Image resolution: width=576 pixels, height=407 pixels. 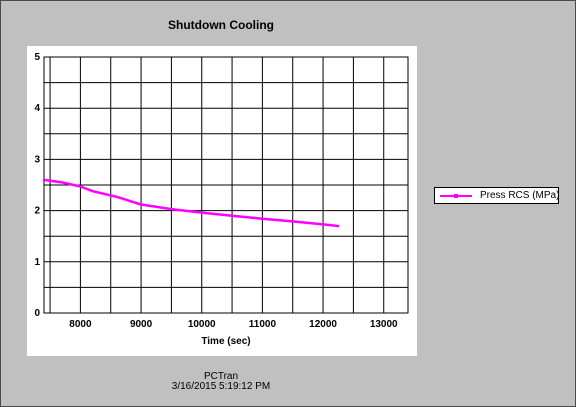 I want to click on y-tick-label: 5, so click(x=37, y=57).